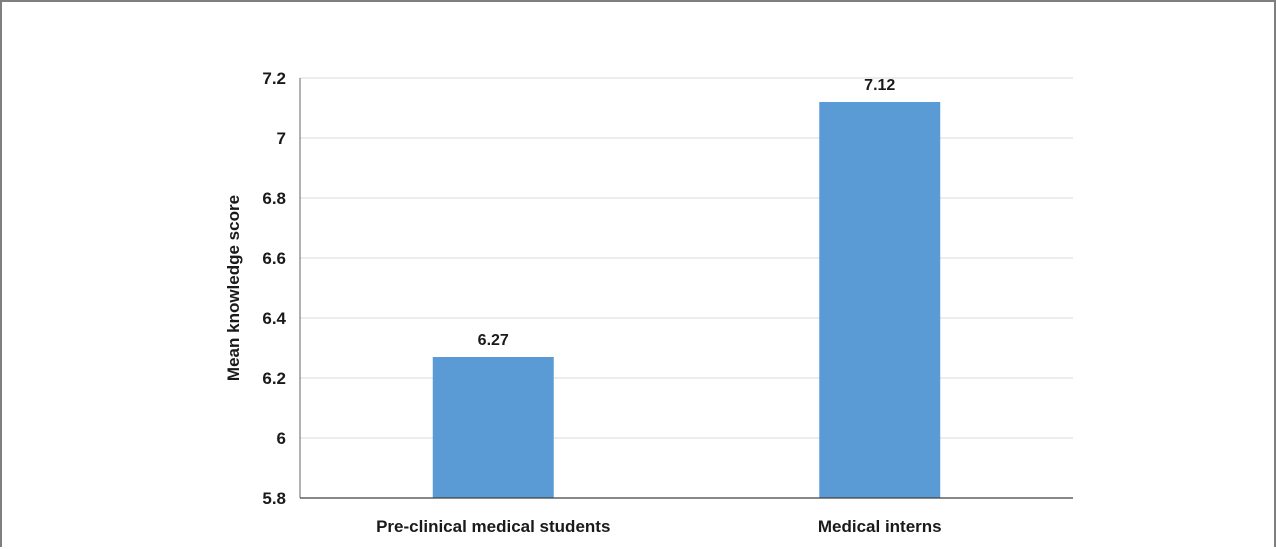 The image size is (1276, 549). Describe the element at coordinates (274, 498) in the screenshot. I see `y-tick-label: 5.8` at that location.